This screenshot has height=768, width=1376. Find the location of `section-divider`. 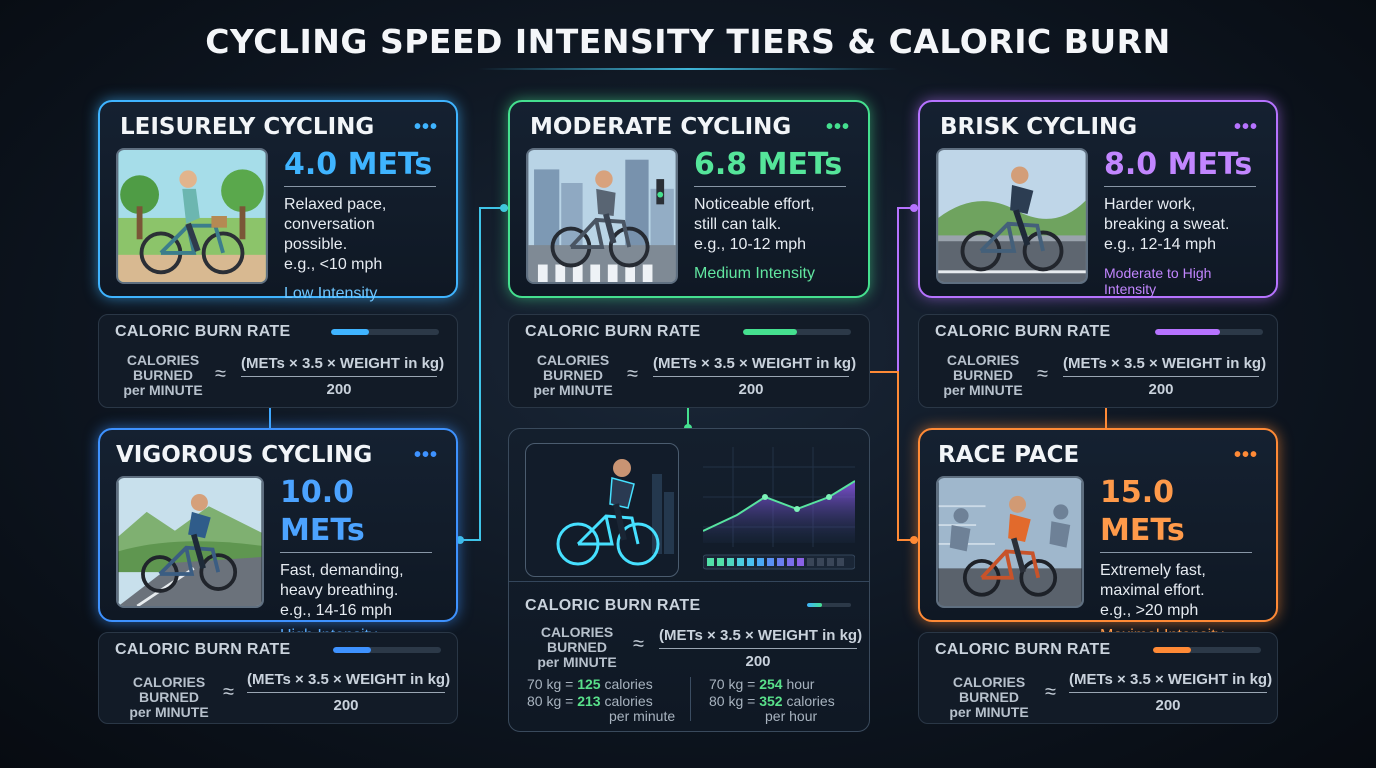

section-divider is located at coordinates (689, 581).